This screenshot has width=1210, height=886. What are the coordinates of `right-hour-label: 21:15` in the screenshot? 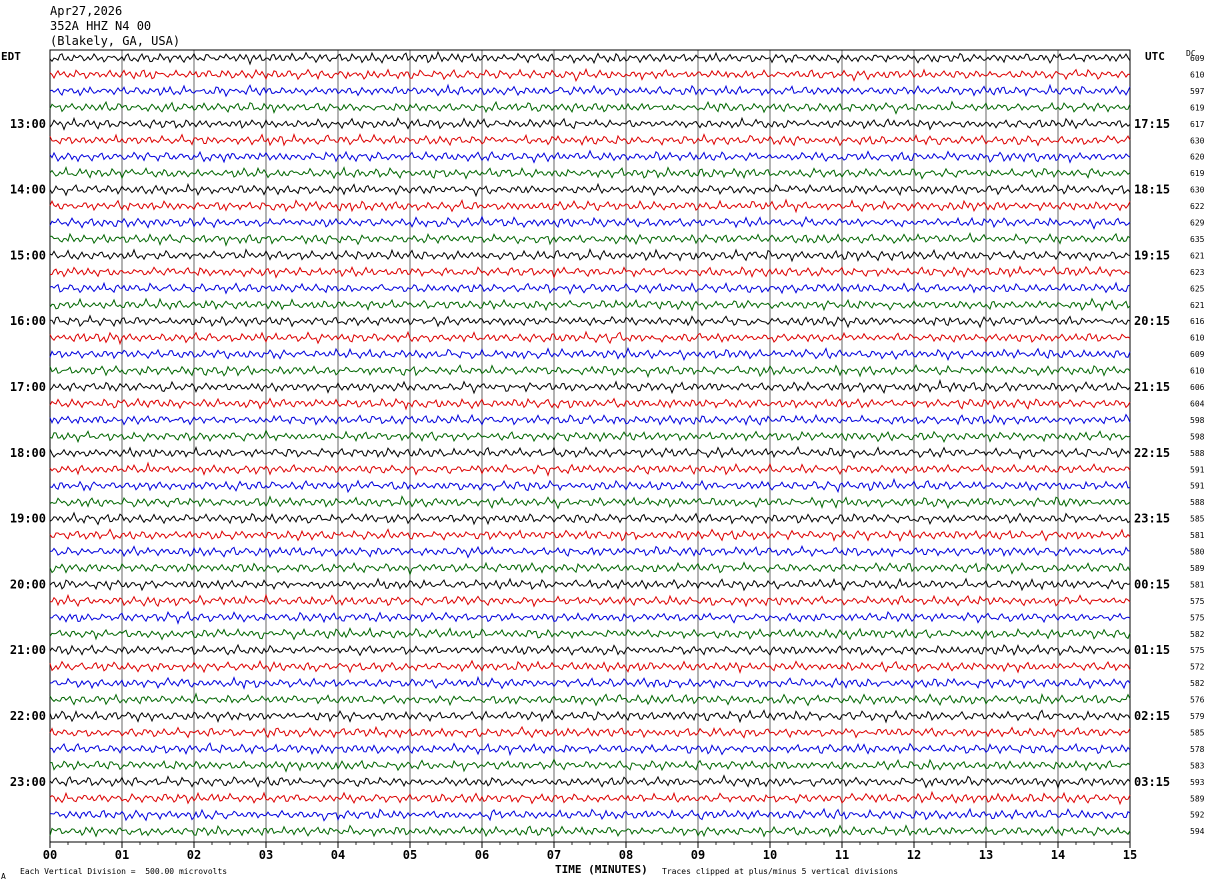 It's located at (1152, 387).